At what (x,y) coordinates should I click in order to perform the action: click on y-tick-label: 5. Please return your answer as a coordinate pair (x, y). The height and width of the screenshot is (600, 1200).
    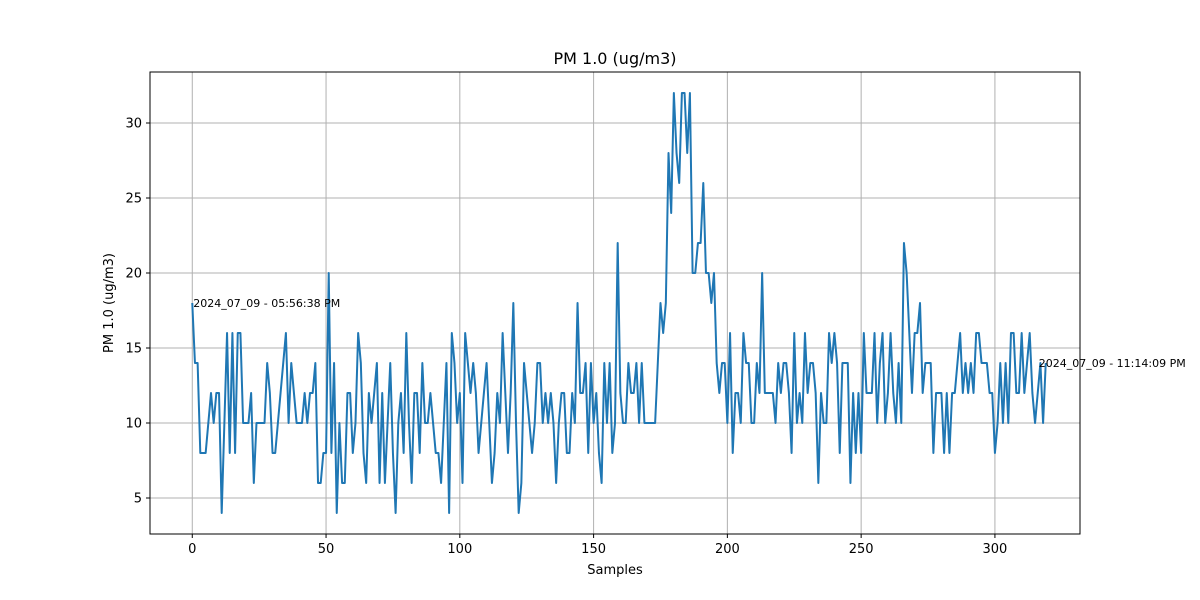
    Looking at the image, I should click on (138, 499).